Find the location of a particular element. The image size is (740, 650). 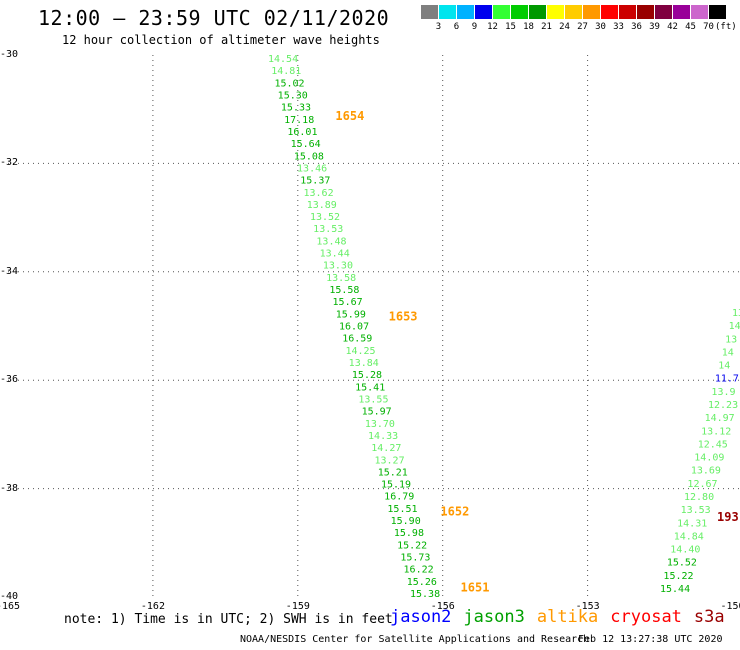

wave-height-label: 17.18 is located at coordinates (299, 120).